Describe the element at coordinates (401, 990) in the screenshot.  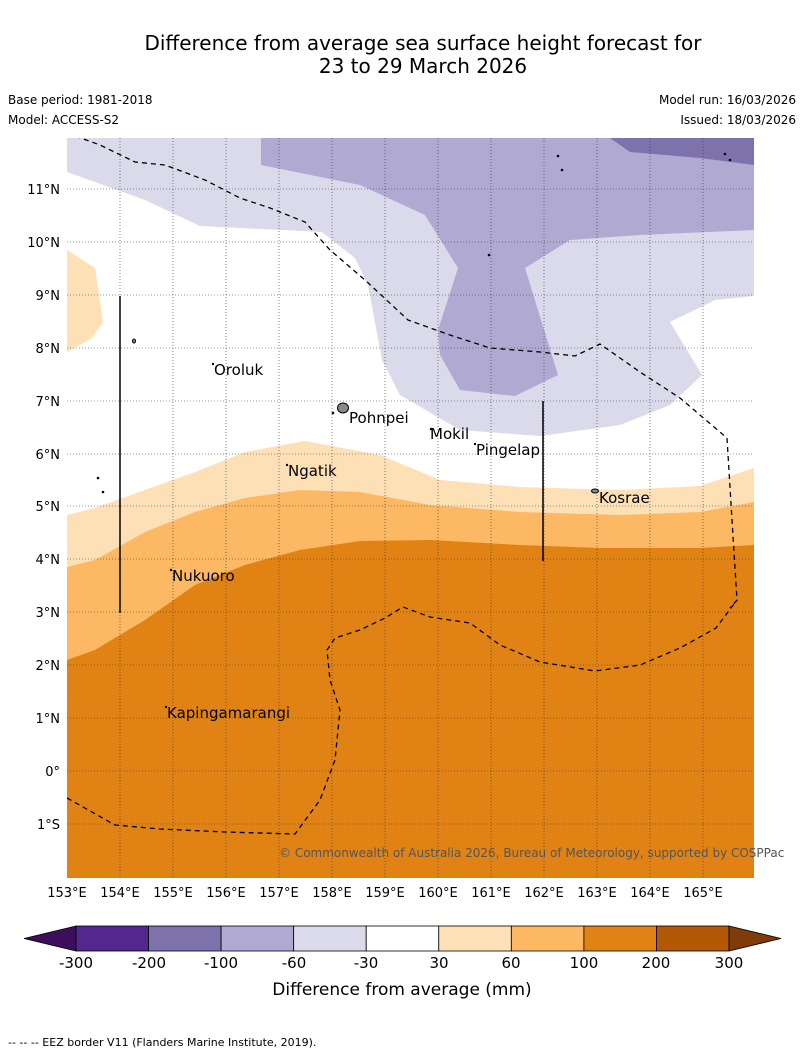
I see `colorbar-title: Difference from average (mm)` at that location.